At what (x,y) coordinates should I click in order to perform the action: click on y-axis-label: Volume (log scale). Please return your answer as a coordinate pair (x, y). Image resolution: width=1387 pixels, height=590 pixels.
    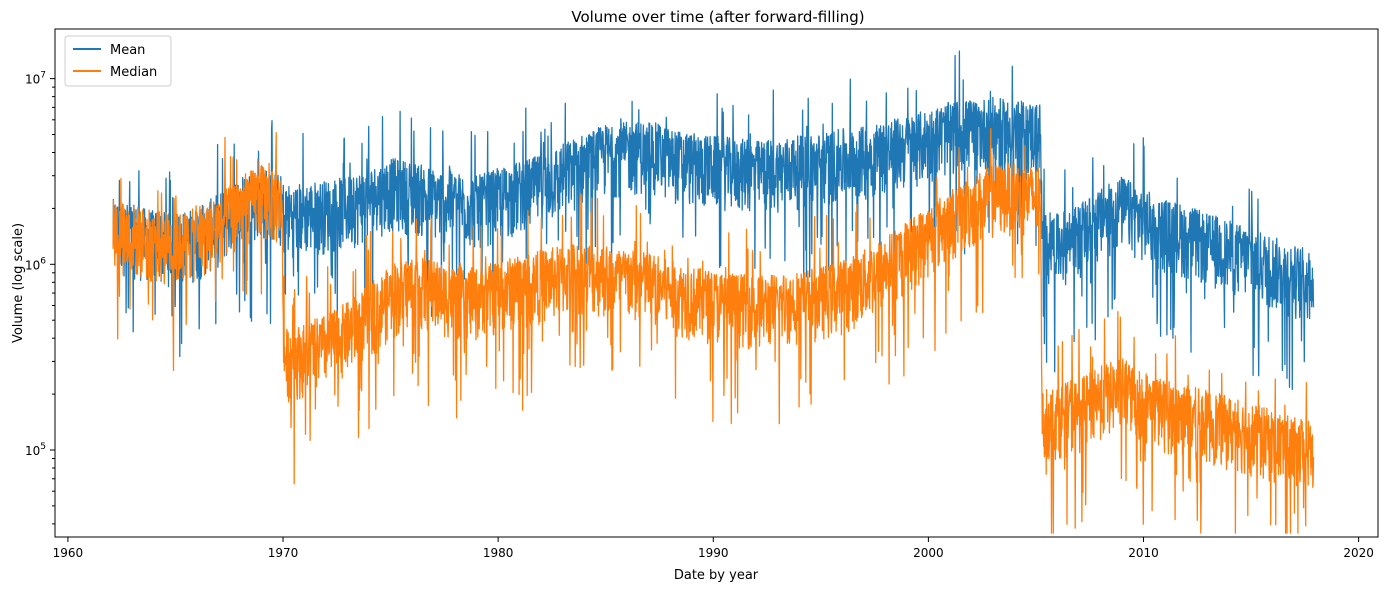
    Looking at the image, I should click on (18, 283).